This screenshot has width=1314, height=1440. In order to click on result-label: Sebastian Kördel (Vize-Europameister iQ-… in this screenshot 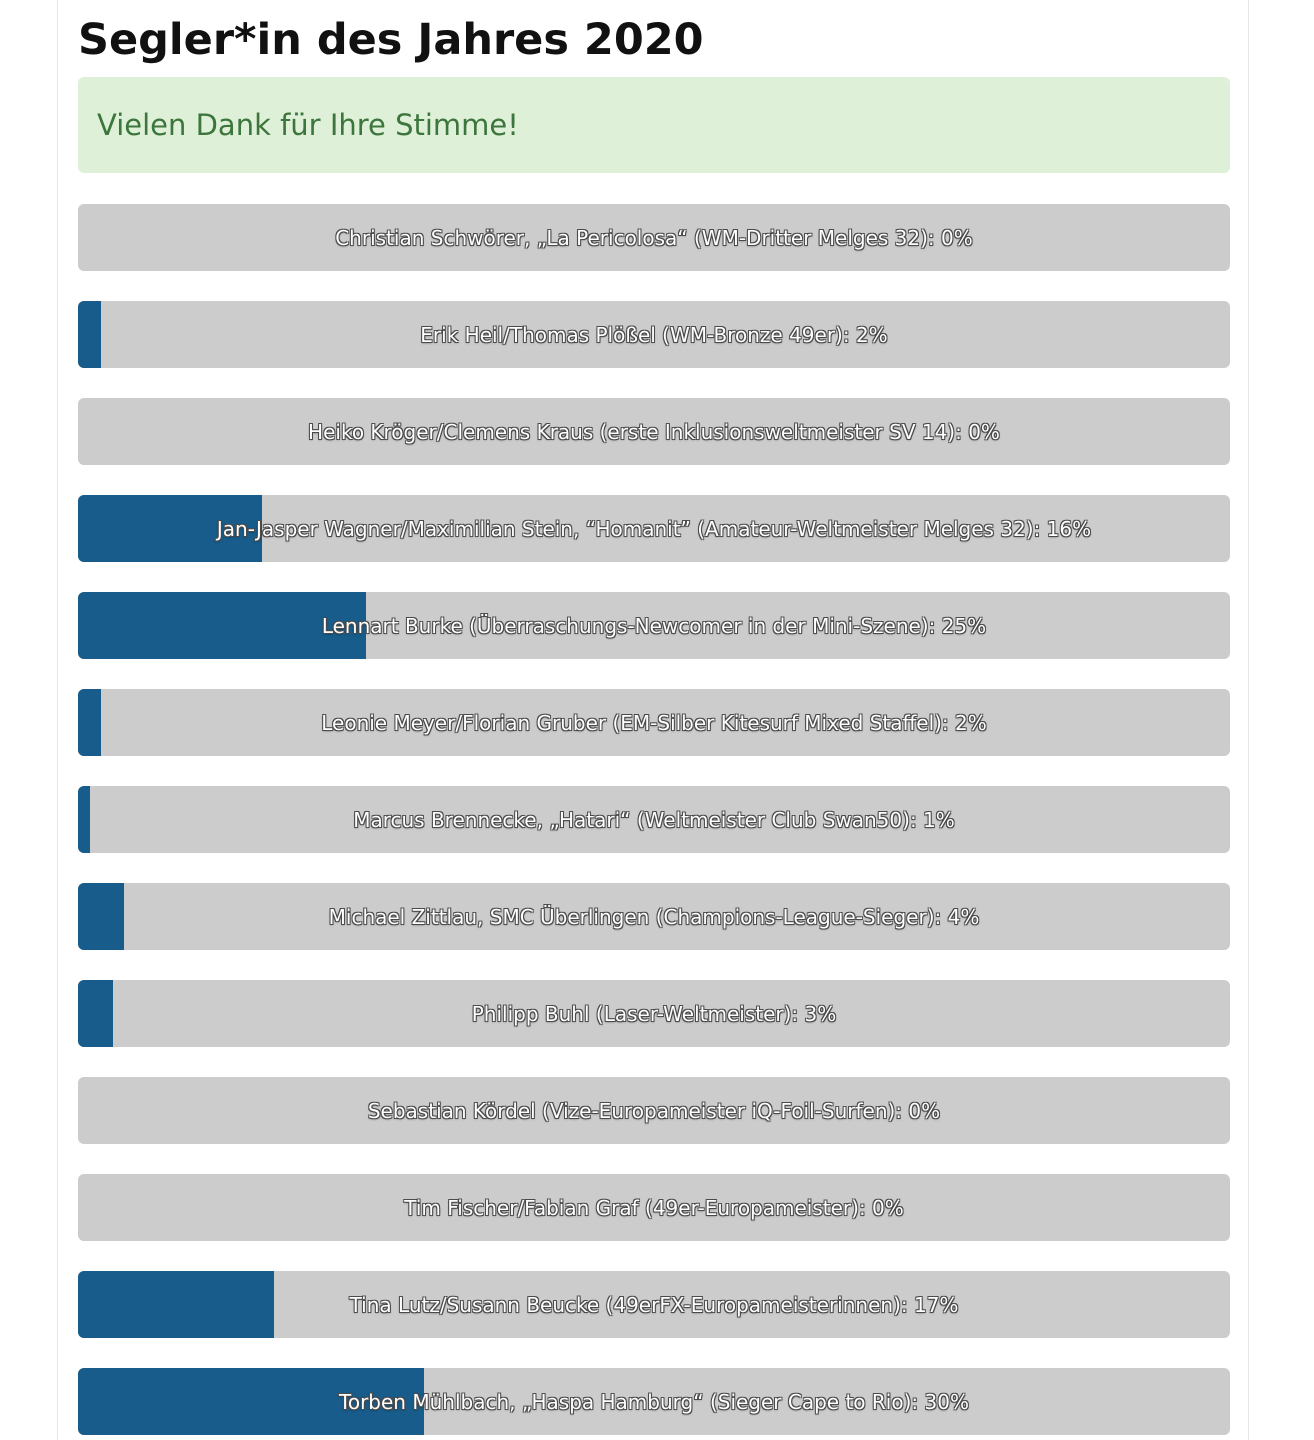, I will do `click(654, 1110)`.